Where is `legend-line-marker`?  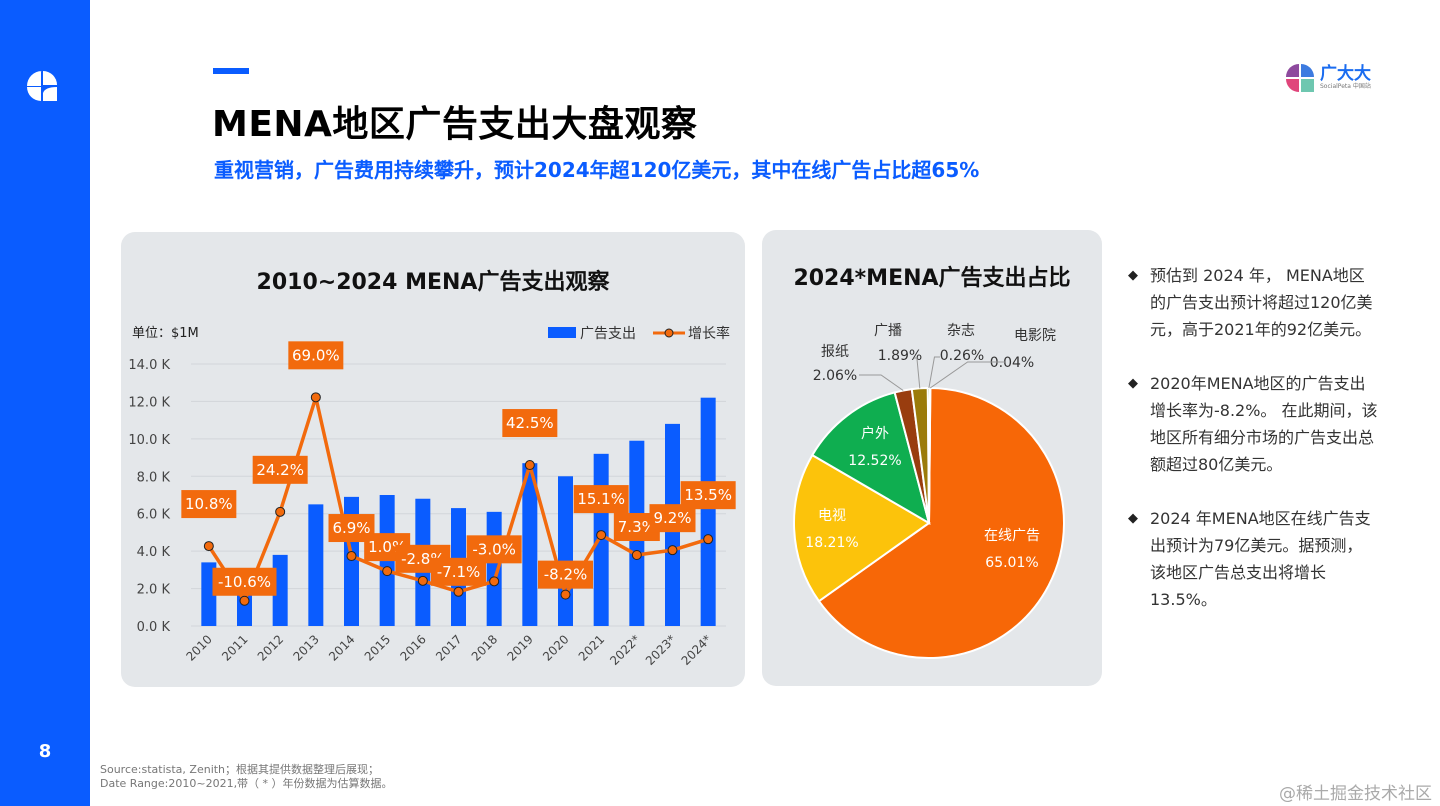
legend-line-marker is located at coordinates (669, 333).